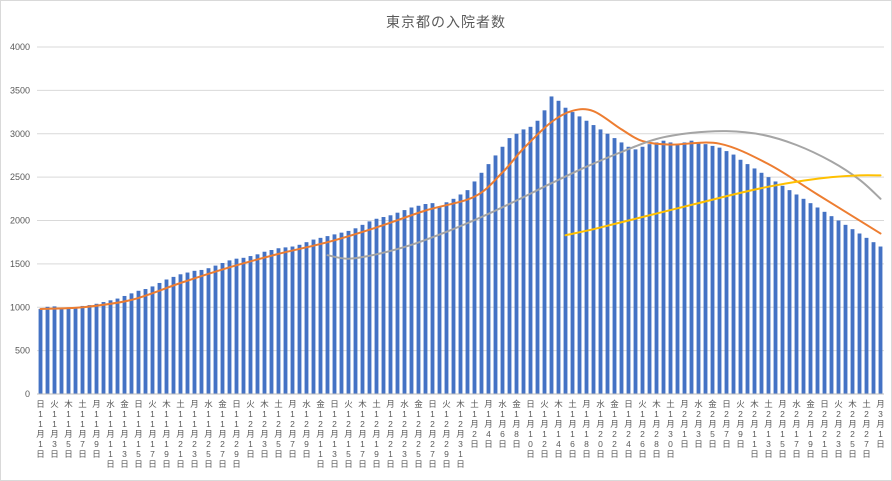 This screenshot has width=892, height=481. What do you see at coordinates (20, 221) in the screenshot?
I see `y-axis-tick-label: 2000` at bounding box center [20, 221].